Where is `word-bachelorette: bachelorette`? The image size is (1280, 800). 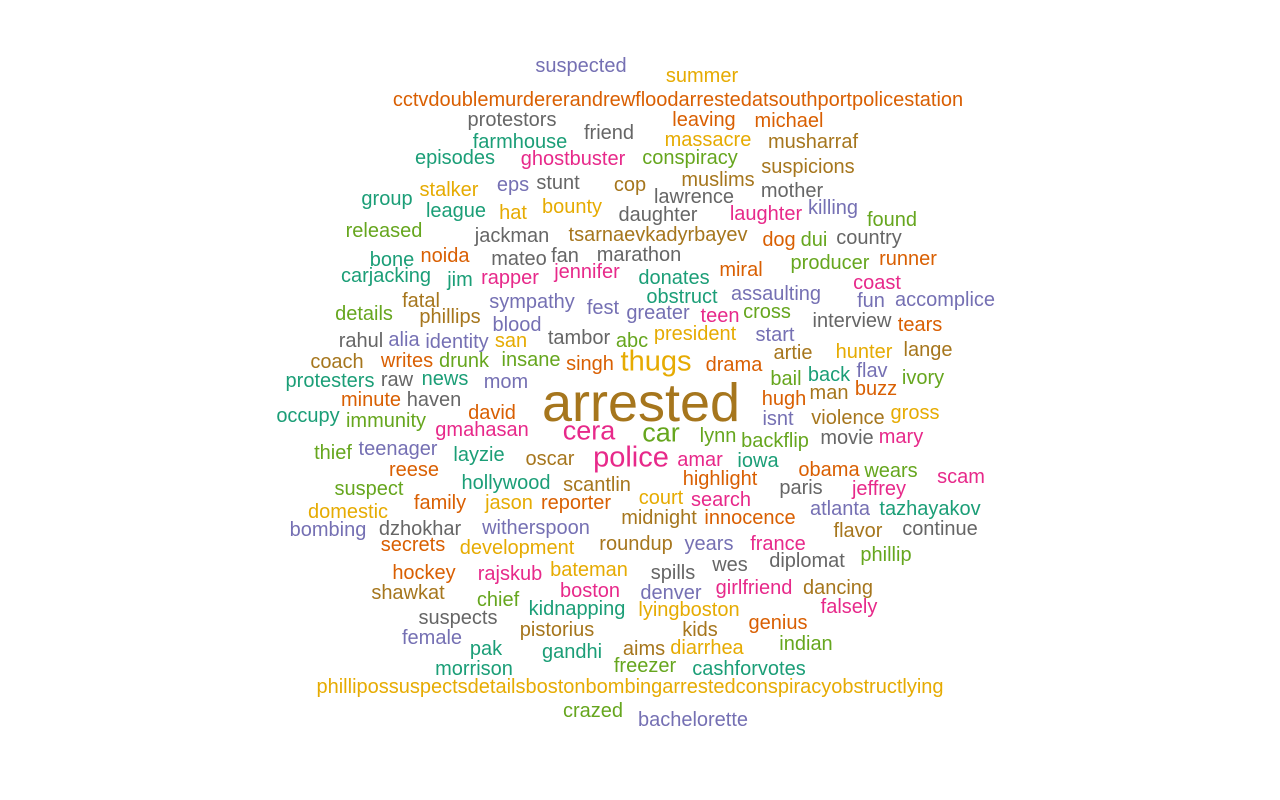 word-bachelorette: bachelorette is located at coordinates (693, 720).